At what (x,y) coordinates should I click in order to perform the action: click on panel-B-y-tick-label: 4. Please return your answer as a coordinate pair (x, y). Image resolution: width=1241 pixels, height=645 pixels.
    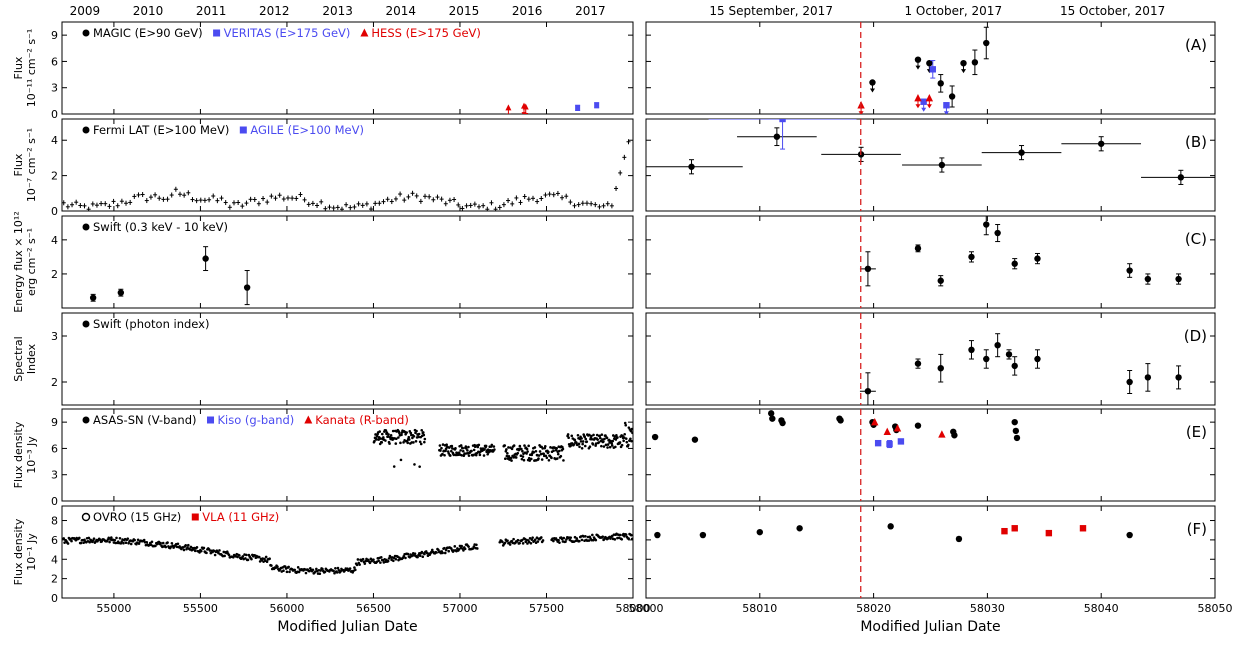
    Looking at the image, I should click on (54, 140).